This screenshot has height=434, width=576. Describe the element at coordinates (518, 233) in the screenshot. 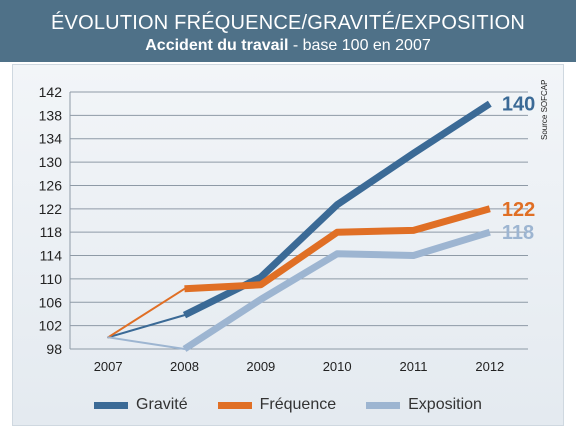

I see `series-end-label: 118` at that location.